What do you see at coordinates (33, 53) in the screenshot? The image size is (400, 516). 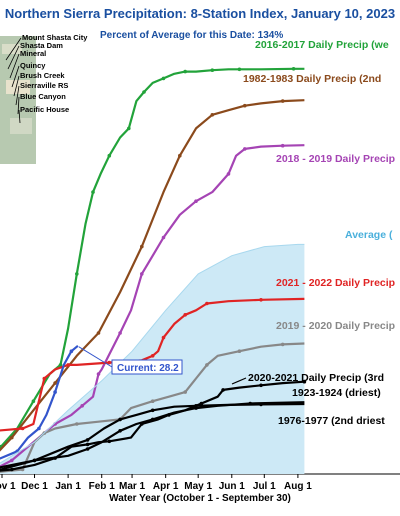 I see `map-station-label: Mineral` at bounding box center [33, 53].